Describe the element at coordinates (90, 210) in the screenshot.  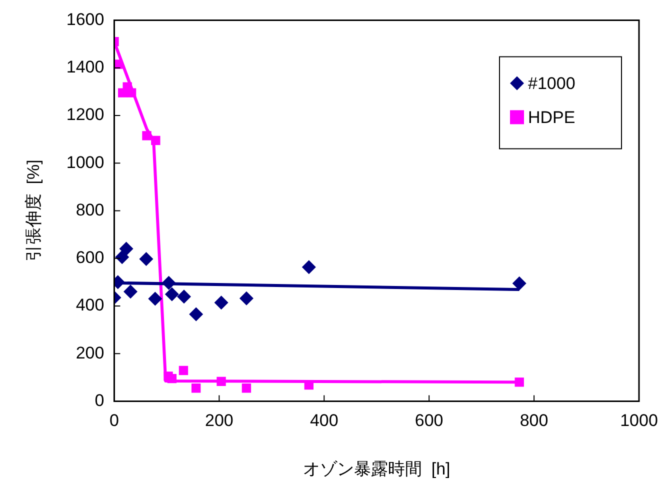
I see `y-tick-label: 800` at that location.